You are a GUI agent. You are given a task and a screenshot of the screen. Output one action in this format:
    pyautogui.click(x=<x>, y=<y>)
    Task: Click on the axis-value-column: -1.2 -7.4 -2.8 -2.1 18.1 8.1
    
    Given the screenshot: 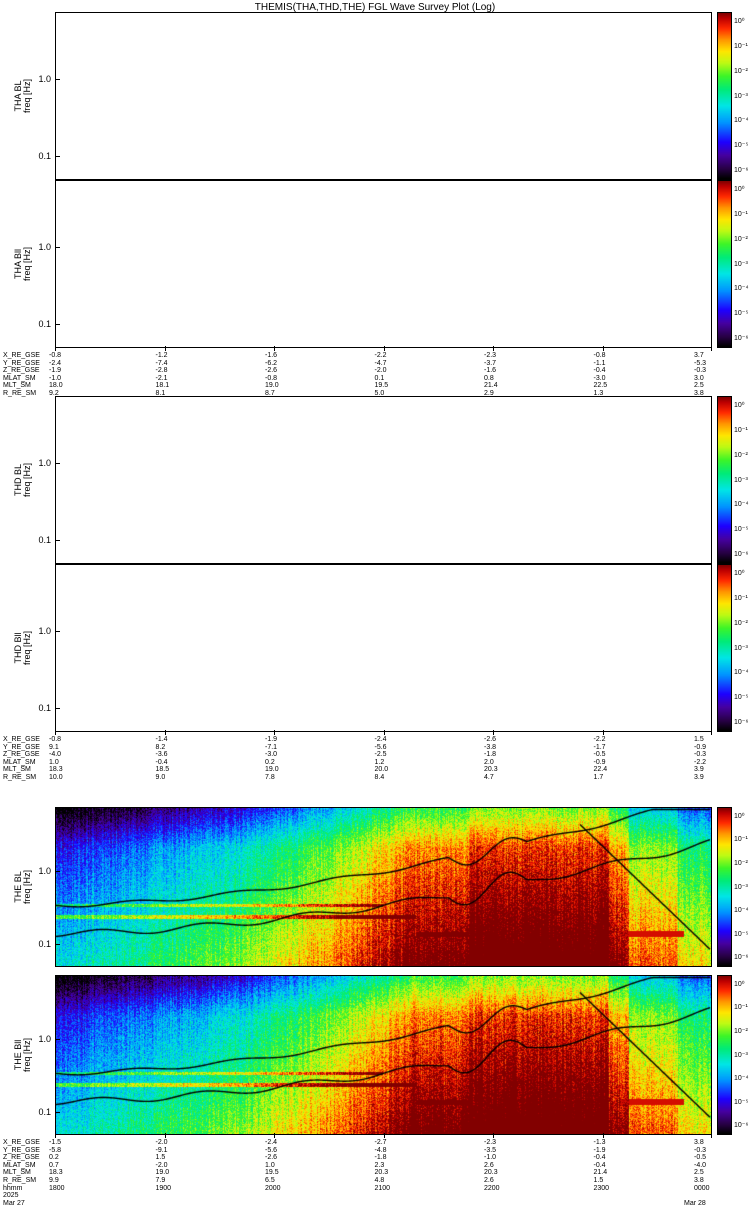 What is the action you would take?
    pyautogui.click(x=162, y=374)
    